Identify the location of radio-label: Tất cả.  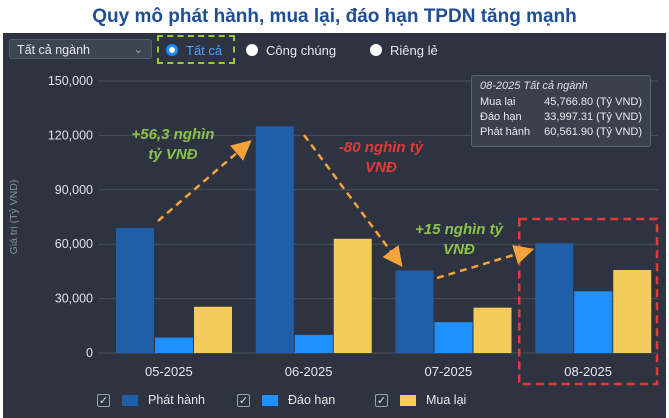
(204, 50).